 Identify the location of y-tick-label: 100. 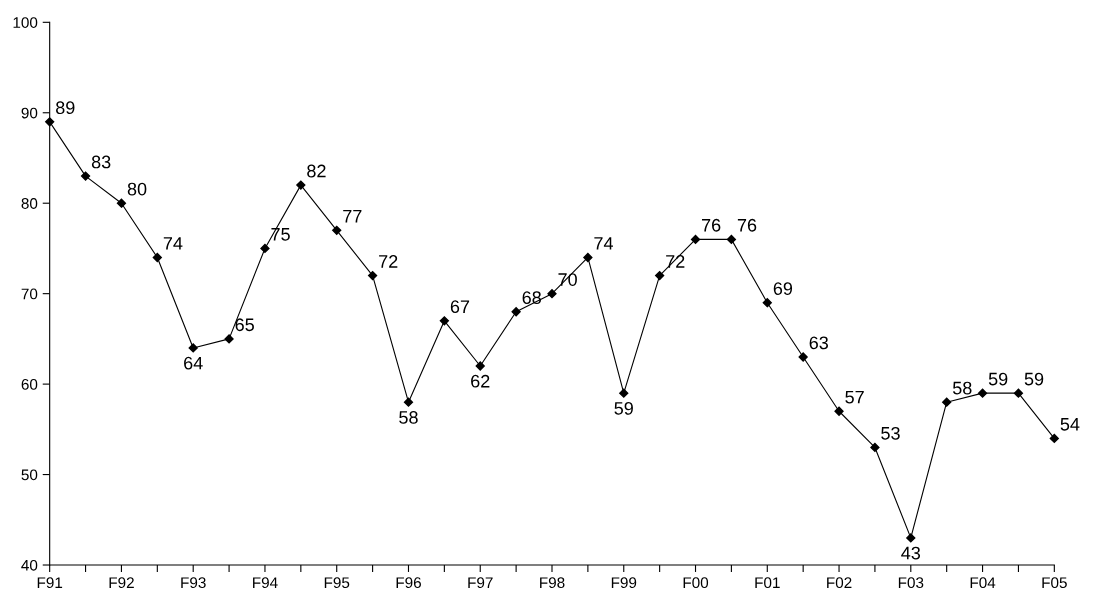
(25, 22).